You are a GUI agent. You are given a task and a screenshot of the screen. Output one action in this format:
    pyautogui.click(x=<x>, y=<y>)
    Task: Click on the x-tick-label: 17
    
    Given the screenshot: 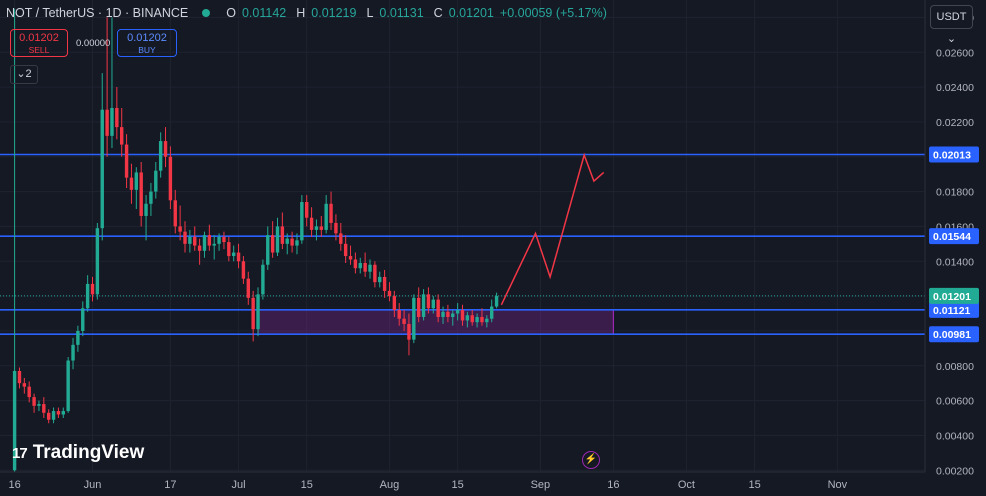 What is the action you would take?
    pyautogui.click(x=170, y=485)
    